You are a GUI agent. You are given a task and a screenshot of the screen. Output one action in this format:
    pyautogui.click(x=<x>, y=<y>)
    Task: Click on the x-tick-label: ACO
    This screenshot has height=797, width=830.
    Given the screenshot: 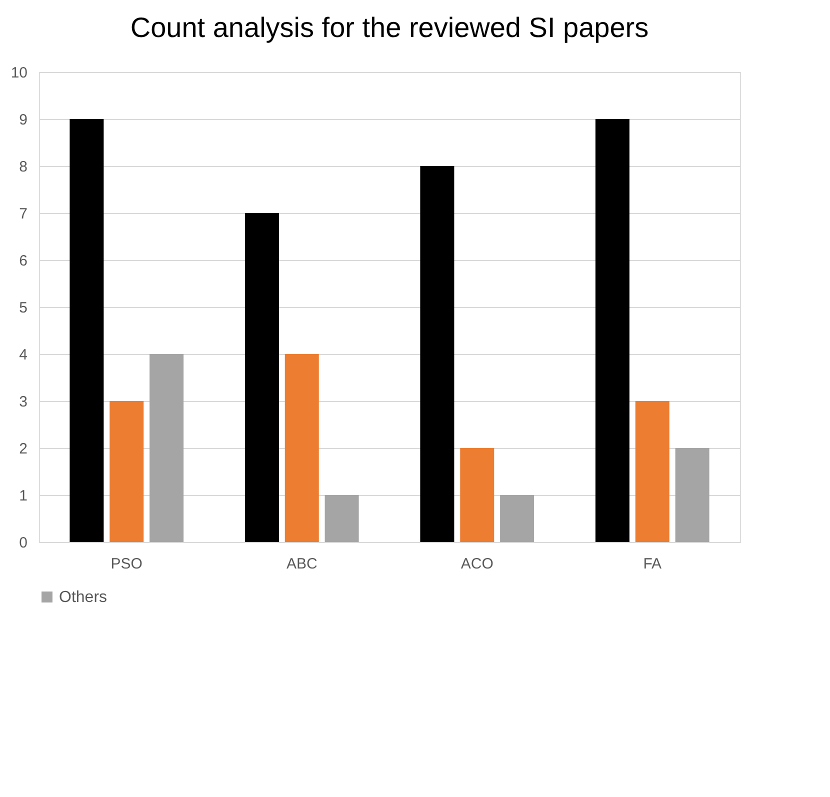 What is the action you would take?
    pyautogui.click(x=477, y=564)
    